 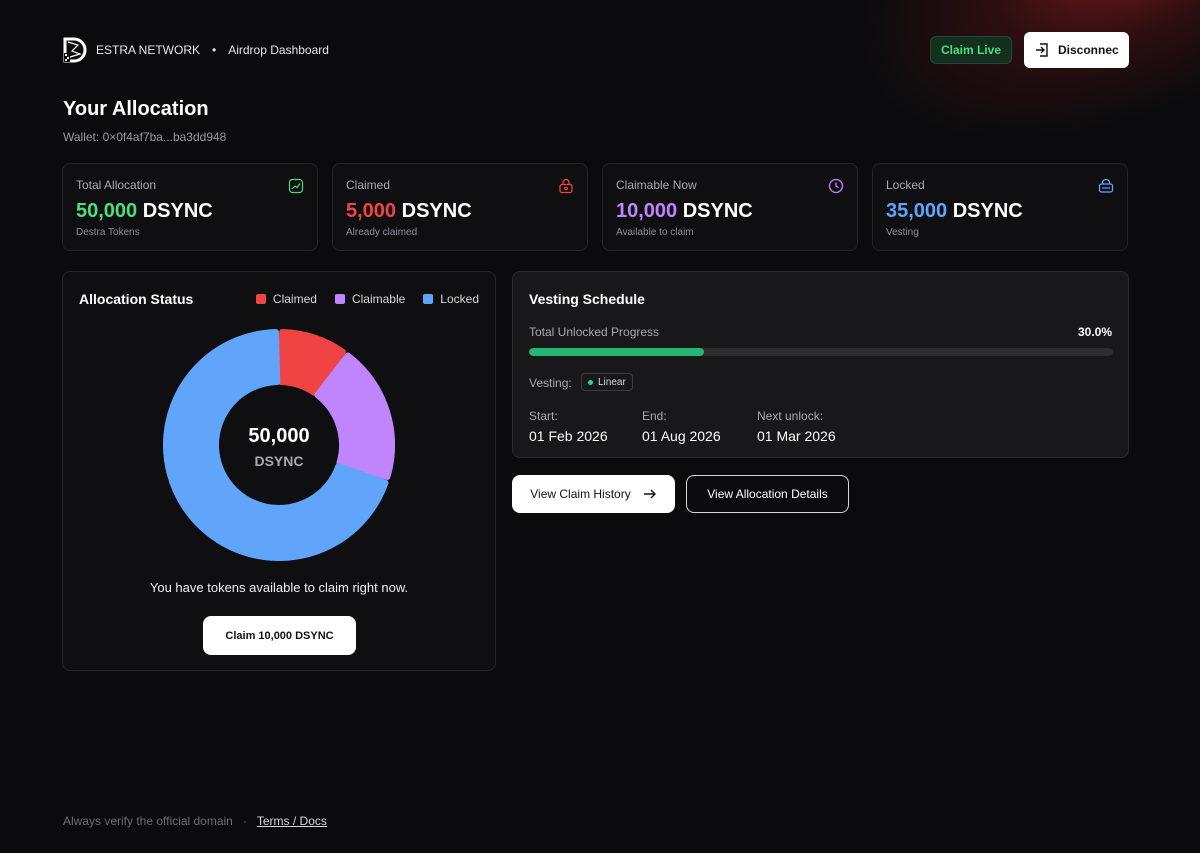 What do you see at coordinates (1106, 185) in the screenshot?
I see `vault-icon` at bounding box center [1106, 185].